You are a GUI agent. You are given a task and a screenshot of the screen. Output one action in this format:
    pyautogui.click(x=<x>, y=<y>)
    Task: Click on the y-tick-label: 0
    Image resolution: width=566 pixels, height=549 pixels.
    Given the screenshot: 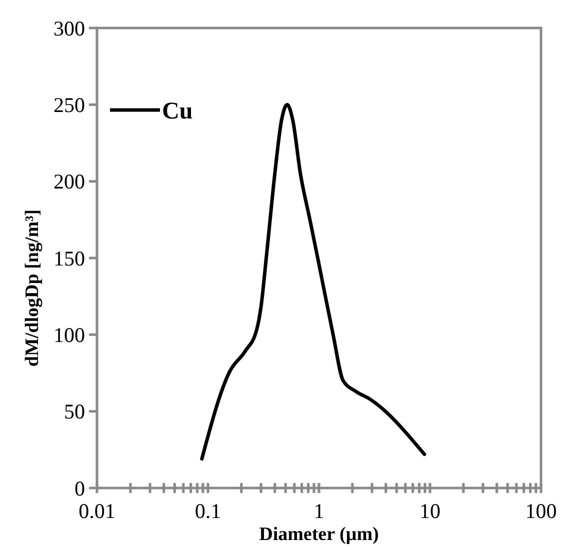 What is the action you would take?
    pyautogui.click(x=79, y=488)
    